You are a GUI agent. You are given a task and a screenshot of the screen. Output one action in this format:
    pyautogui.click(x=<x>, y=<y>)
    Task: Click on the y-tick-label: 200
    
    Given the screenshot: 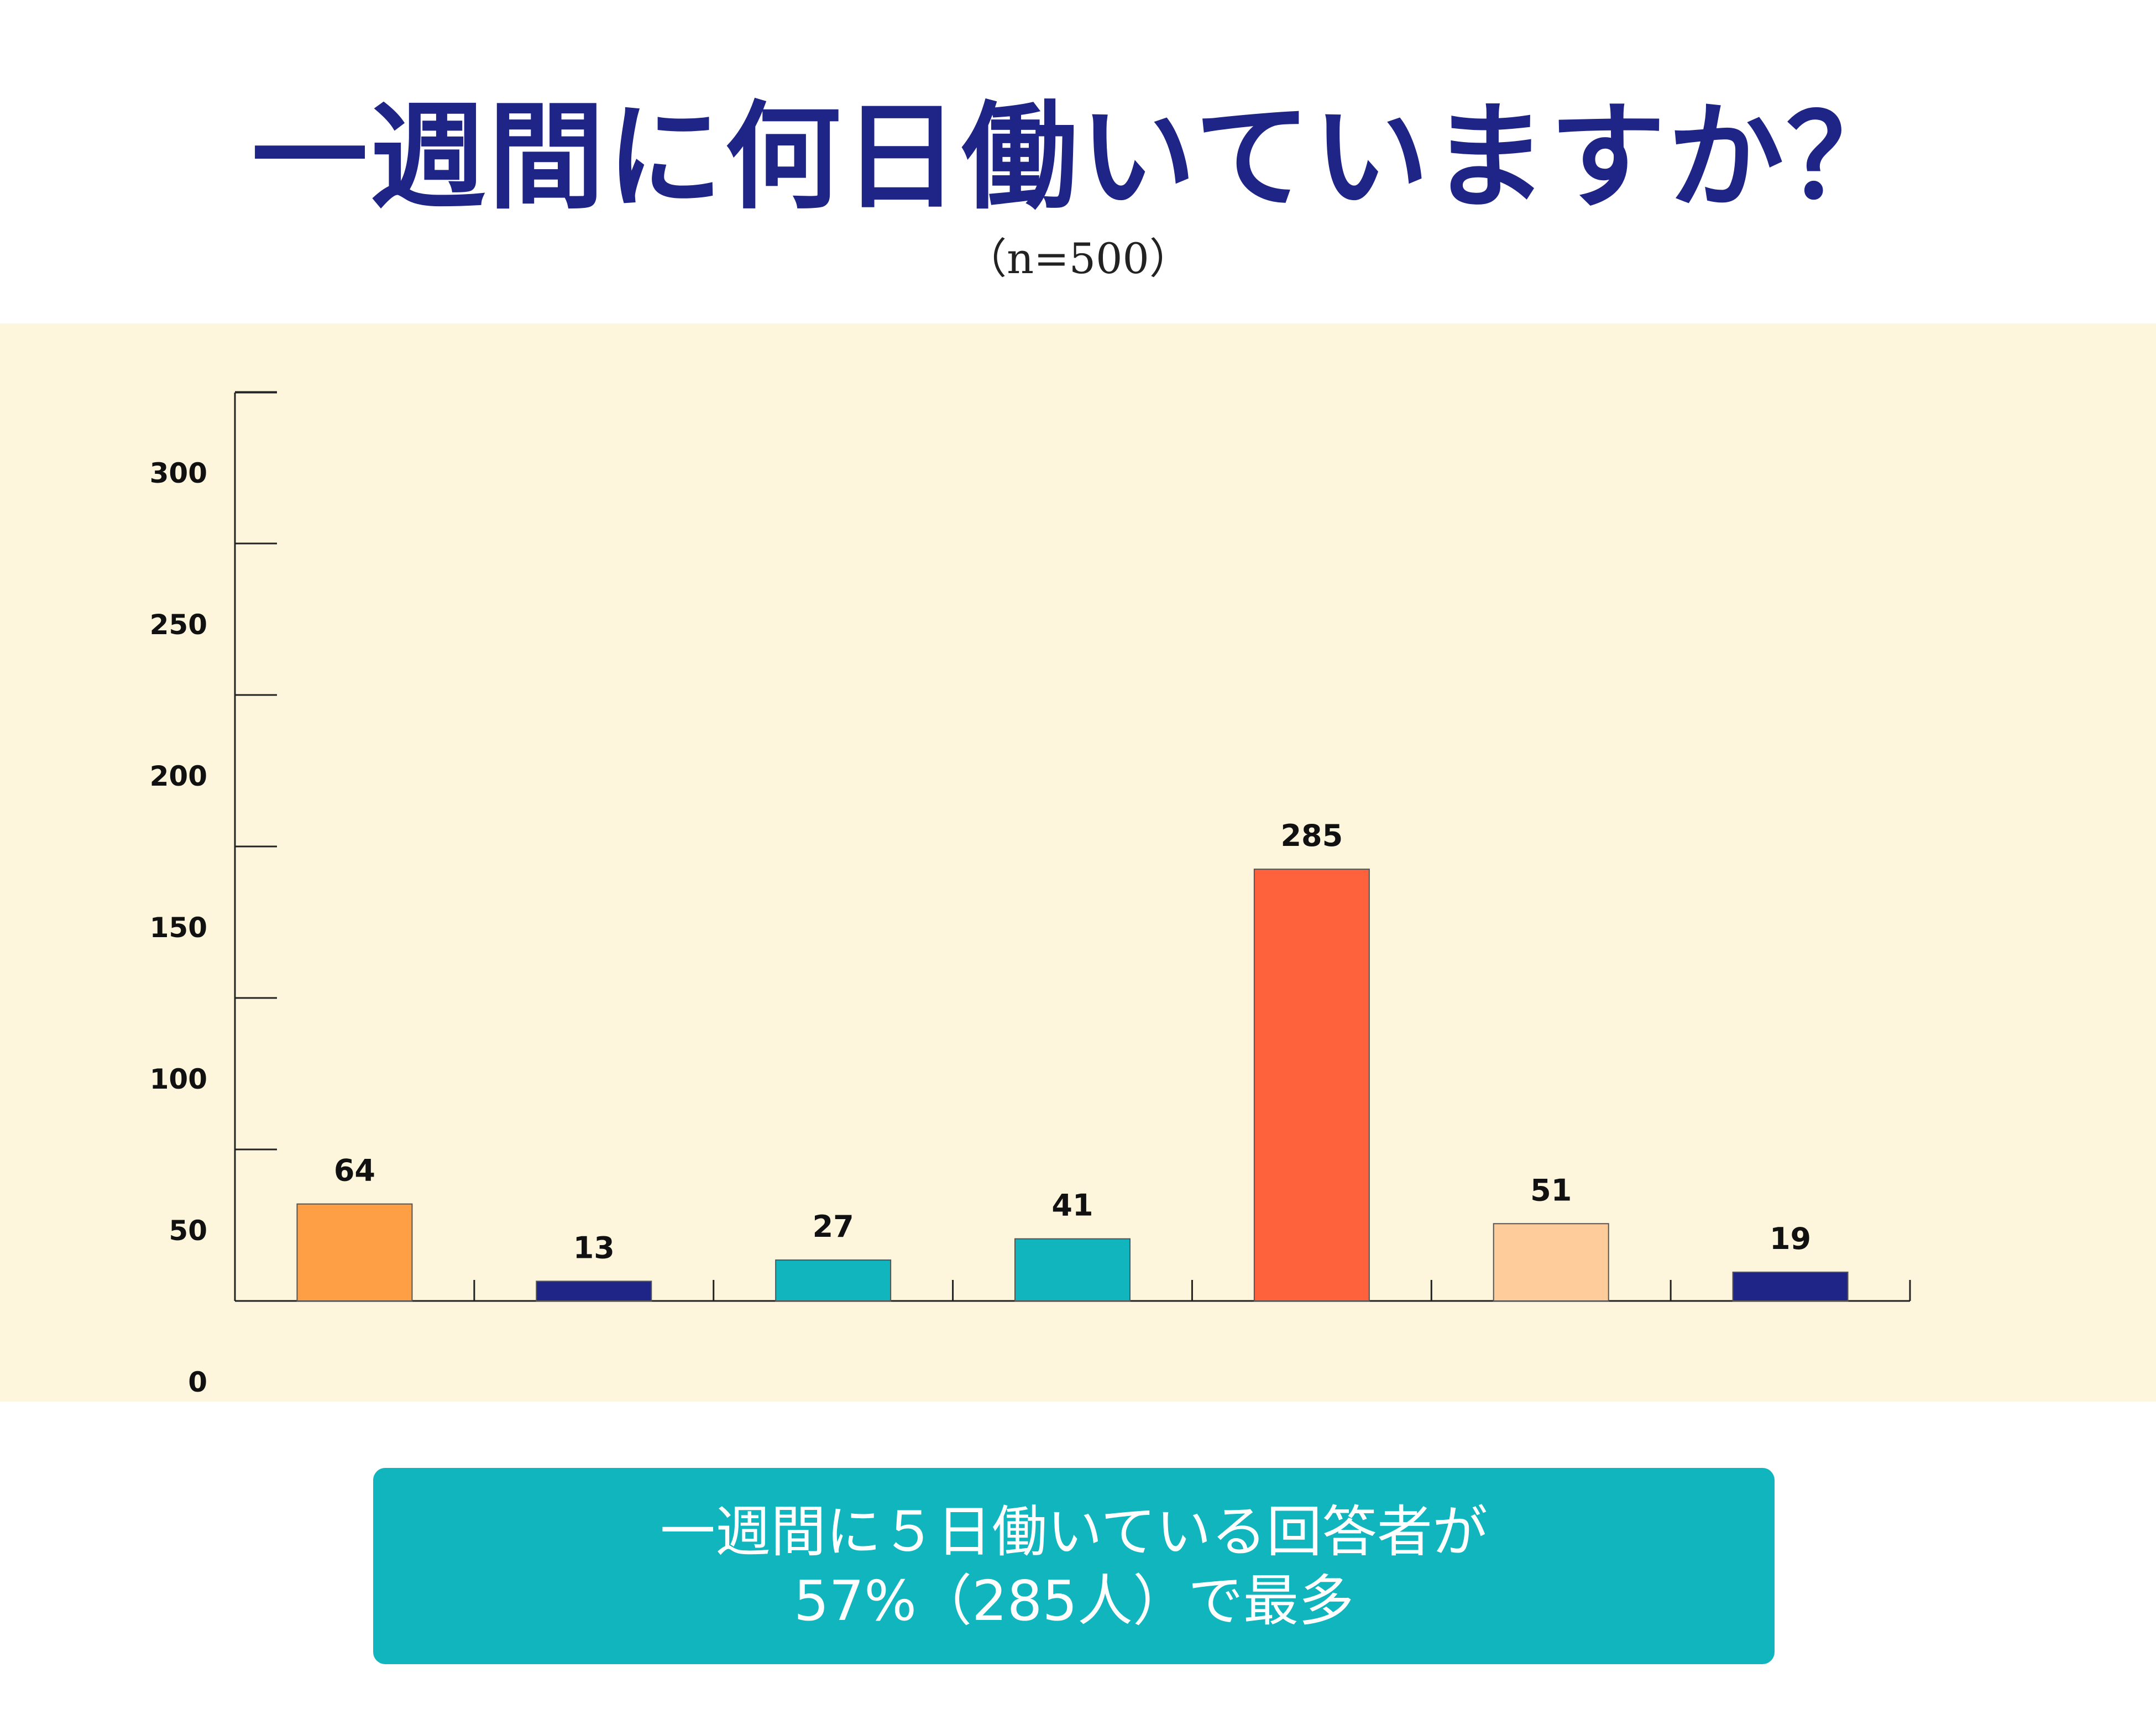 What is the action you would take?
    pyautogui.click(x=179, y=776)
    